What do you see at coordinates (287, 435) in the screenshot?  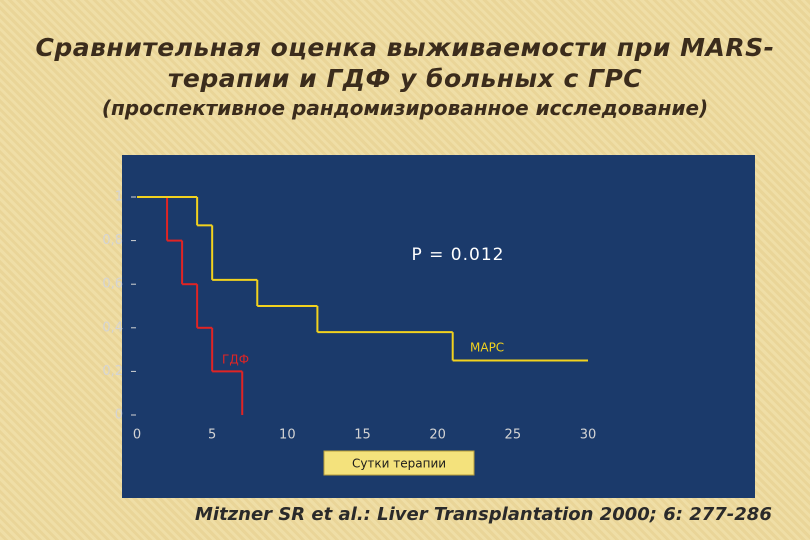 I see `x-tick-label: 10` at bounding box center [287, 435].